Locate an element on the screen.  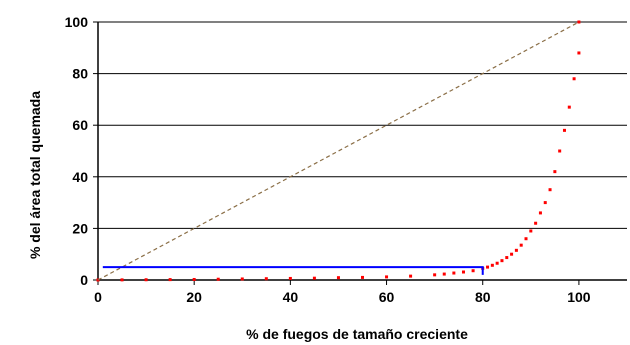
y-tick-label: 80 is located at coordinates (80, 74).